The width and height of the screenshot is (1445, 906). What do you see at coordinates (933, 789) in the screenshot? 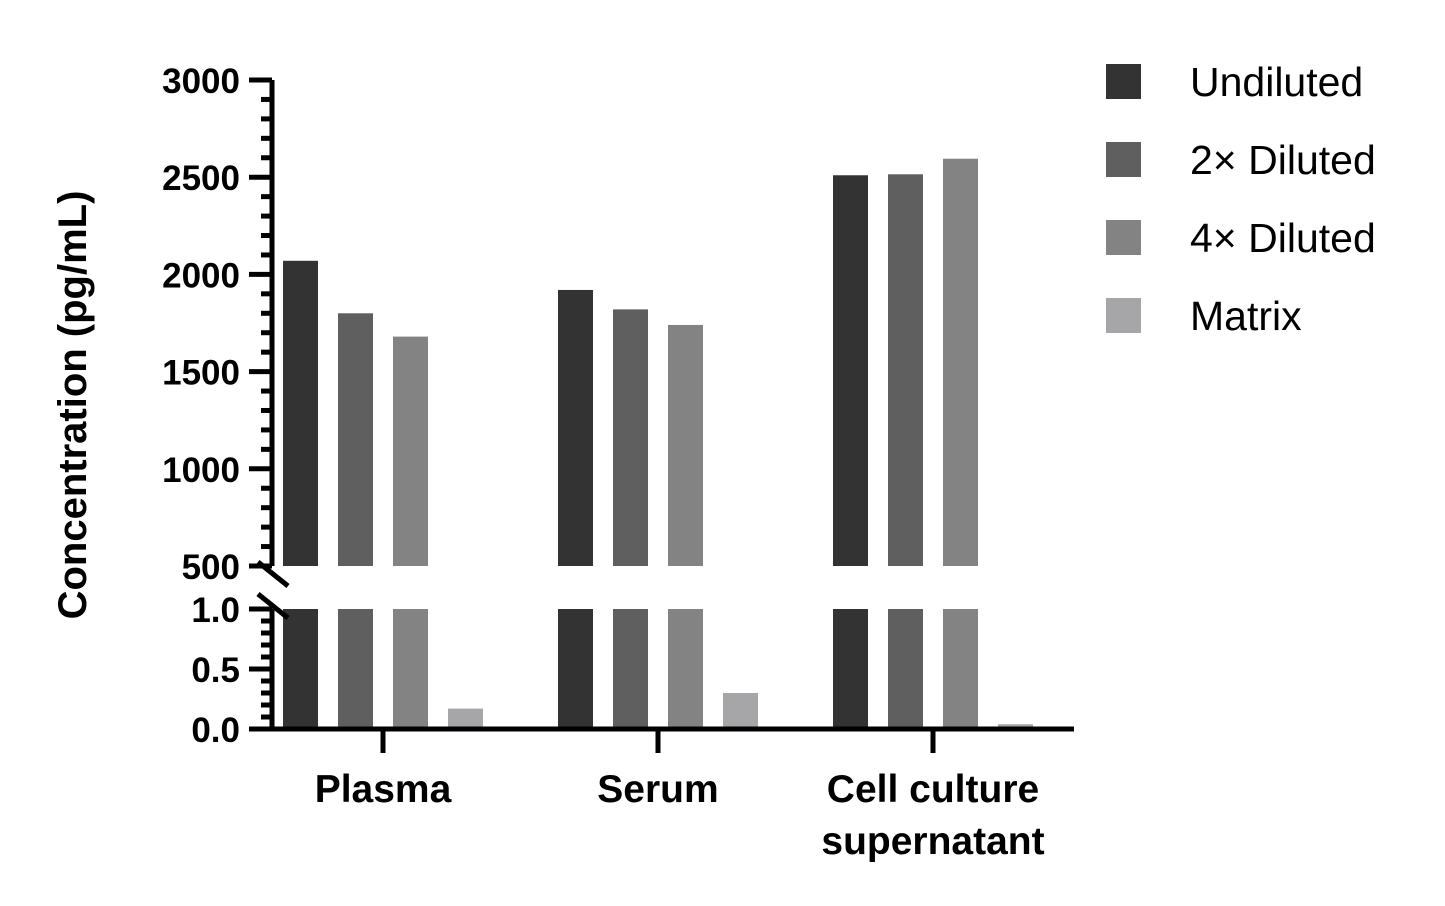
I see `x-tick-label: Cell culture` at bounding box center [933, 789].